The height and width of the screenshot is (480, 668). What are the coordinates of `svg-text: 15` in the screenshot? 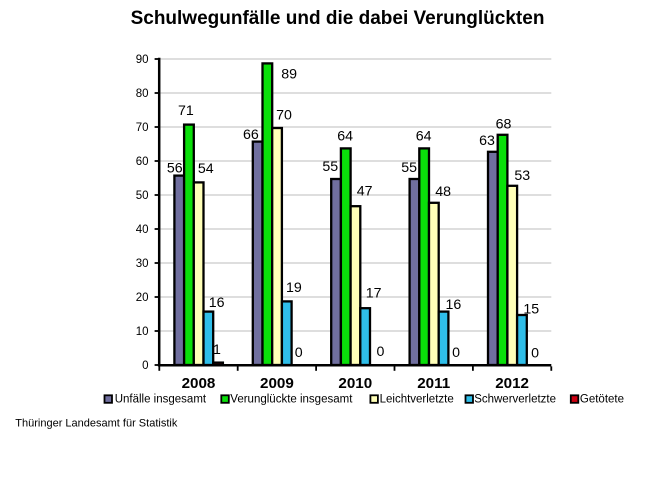 It's located at (531, 309).